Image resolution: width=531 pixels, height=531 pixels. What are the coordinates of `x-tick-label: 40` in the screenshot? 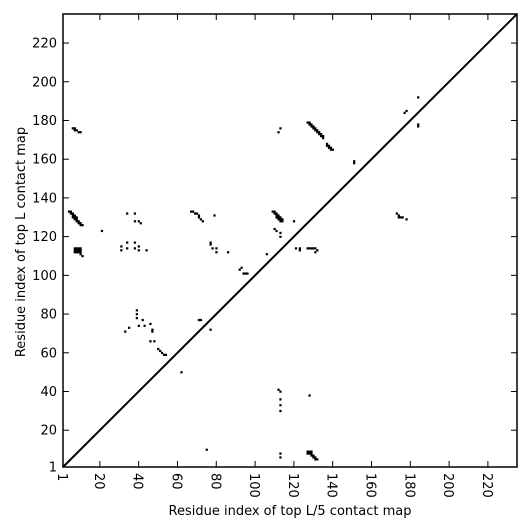 It's located at (137, 481).